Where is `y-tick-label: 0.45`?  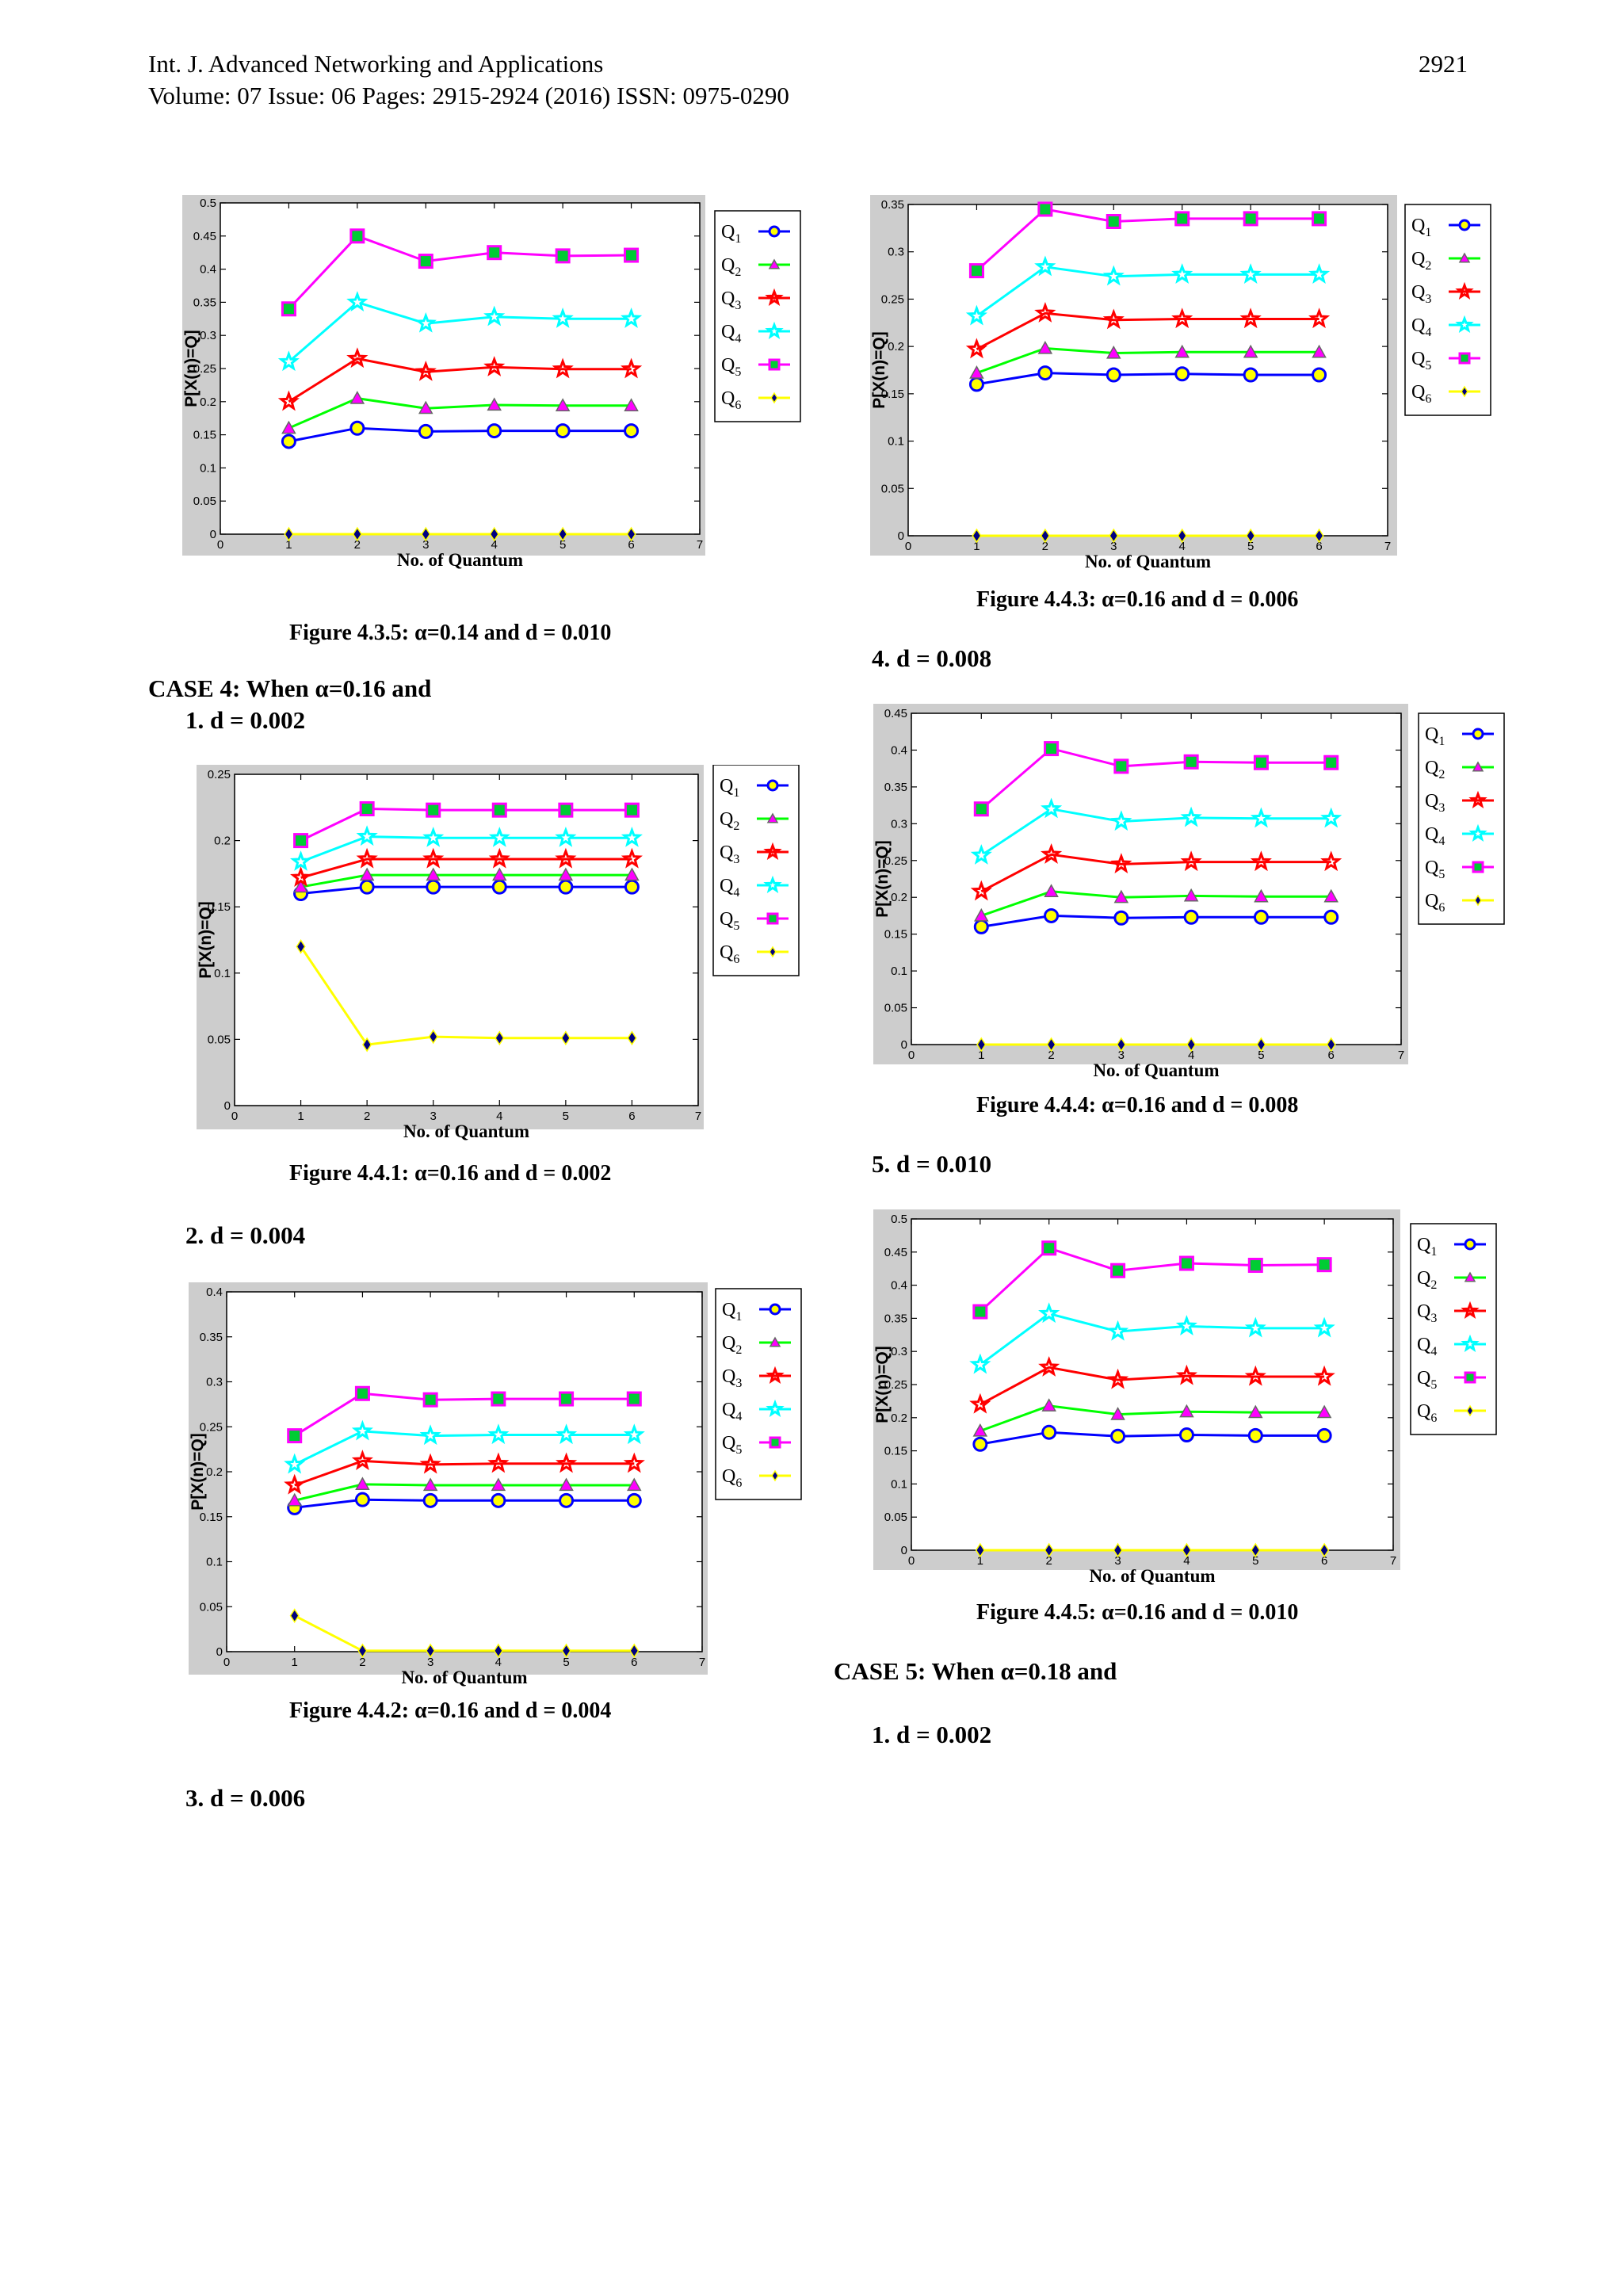
y-tick-label: 0.45 is located at coordinates (895, 1252).